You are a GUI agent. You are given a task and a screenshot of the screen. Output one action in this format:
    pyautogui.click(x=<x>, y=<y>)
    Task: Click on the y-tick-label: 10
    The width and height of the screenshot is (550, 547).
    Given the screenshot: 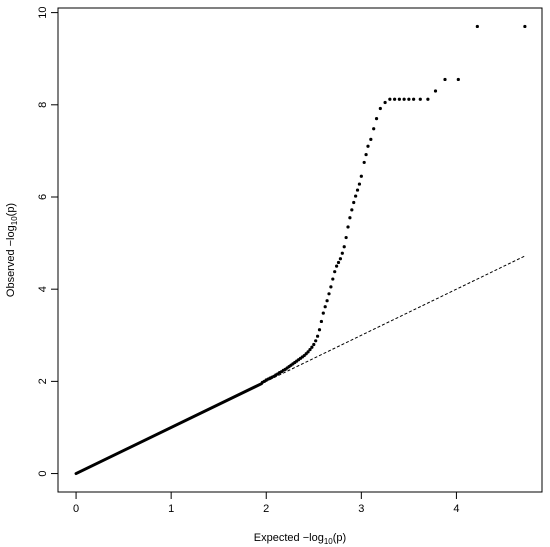 What is the action you would take?
    pyautogui.click(x=43, y=12)
    